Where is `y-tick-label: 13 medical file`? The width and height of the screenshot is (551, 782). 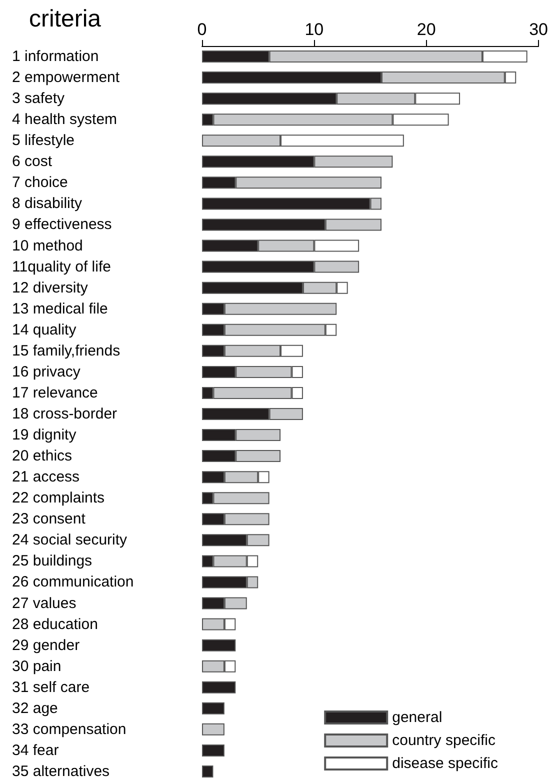
y-tick-label: 13 medical file is located at coordinates (60, 309).